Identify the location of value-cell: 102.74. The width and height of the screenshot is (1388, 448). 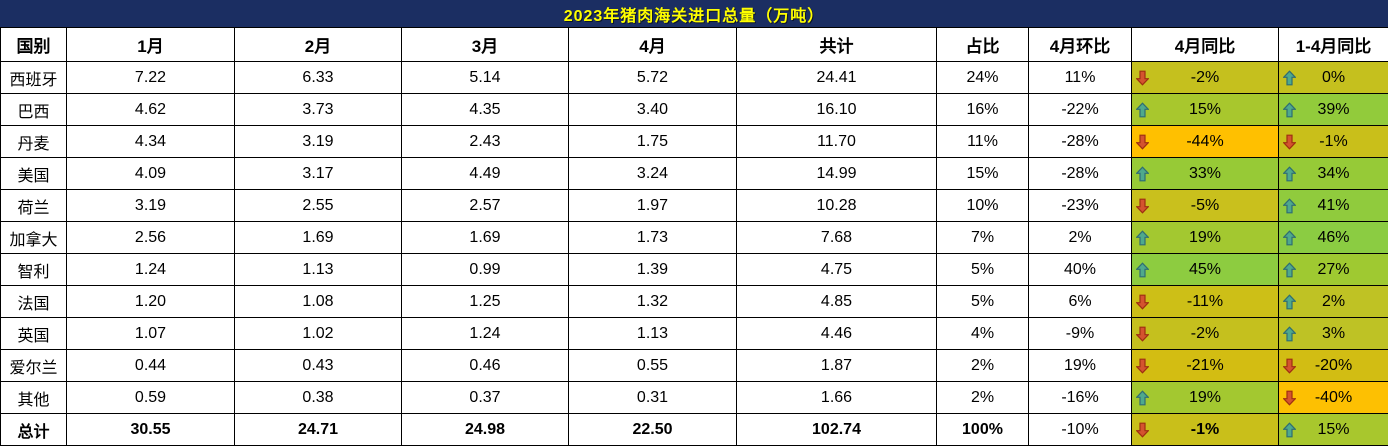
(836, 429).